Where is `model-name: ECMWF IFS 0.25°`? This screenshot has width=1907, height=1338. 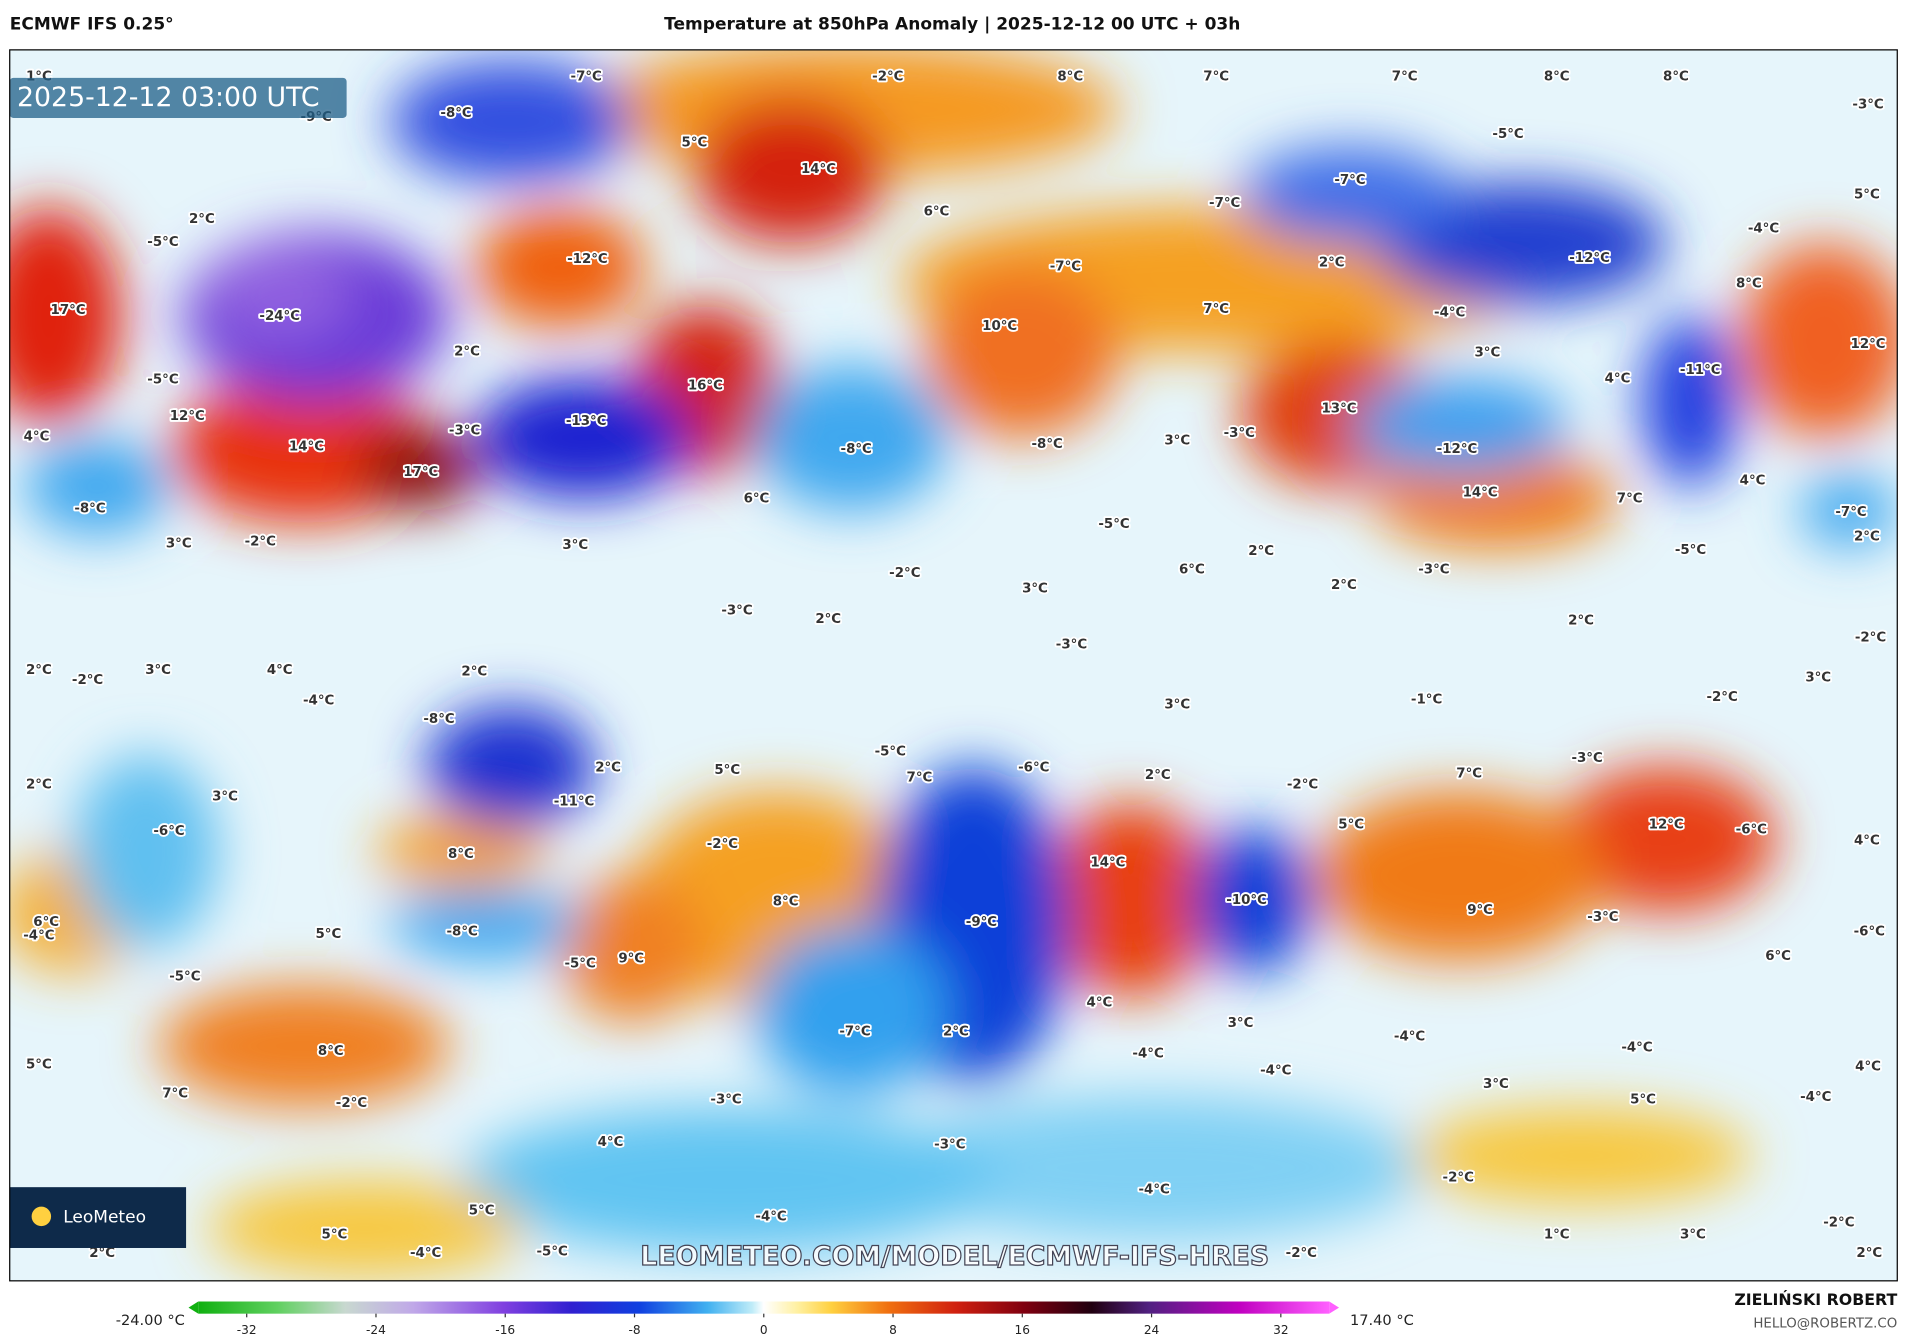
model-name: ECMWF IFS 0.25° is located at coordinates (92, 24).